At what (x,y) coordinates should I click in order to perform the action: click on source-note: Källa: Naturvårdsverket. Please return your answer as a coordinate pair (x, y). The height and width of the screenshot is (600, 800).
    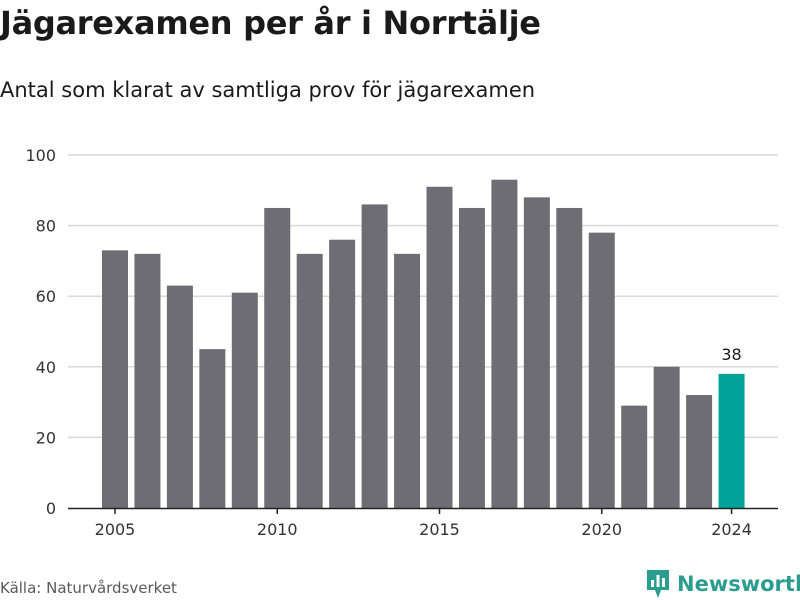
    Looking at the image, I should click on (88, 588).